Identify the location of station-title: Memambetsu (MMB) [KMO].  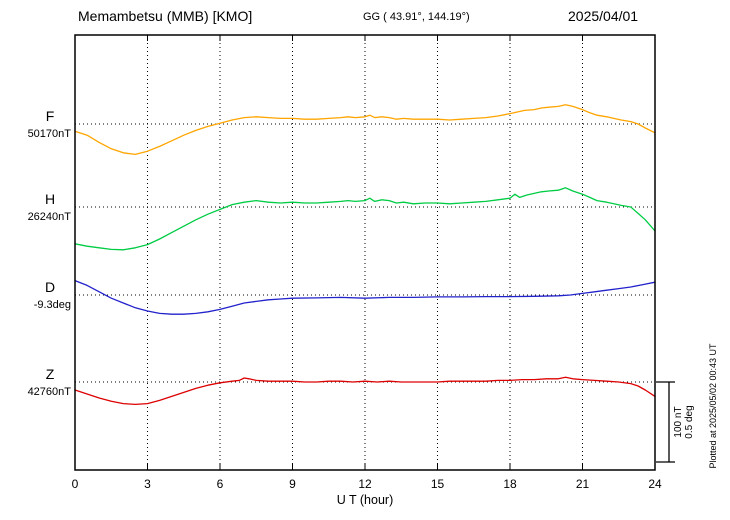
(165, 16).